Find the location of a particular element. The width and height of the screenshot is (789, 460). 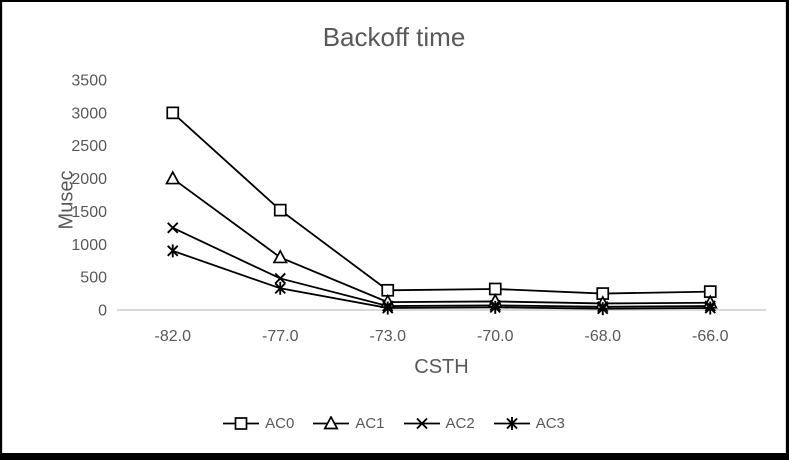

legend-item-AC0: AC0 is located at coordinates (258, 423).